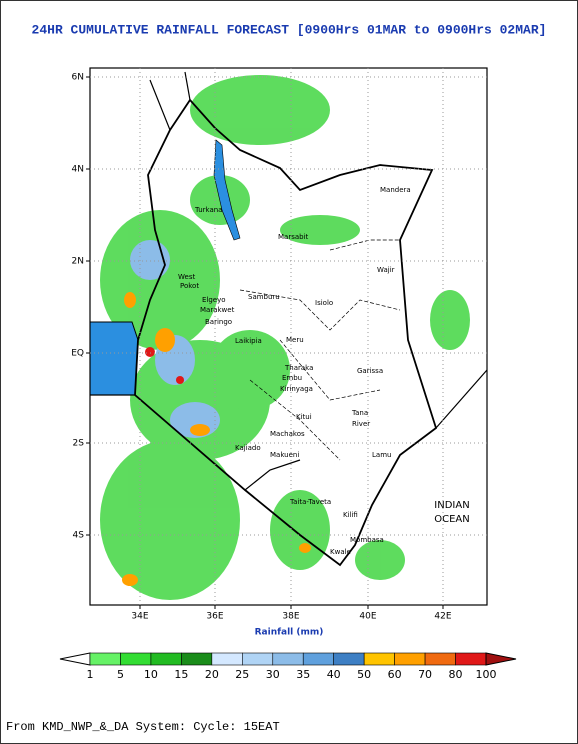  What do you see at coordinates (248, 341) in the screenshot?
I see `place-label: Laikipia` at bounding box center [248, 341].